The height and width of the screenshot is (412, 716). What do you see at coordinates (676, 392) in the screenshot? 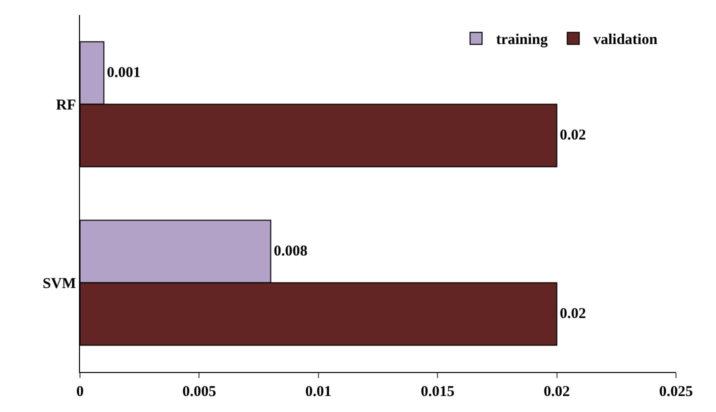
I see `x-tick-label: 0.025` at bounding box center [676, 392].